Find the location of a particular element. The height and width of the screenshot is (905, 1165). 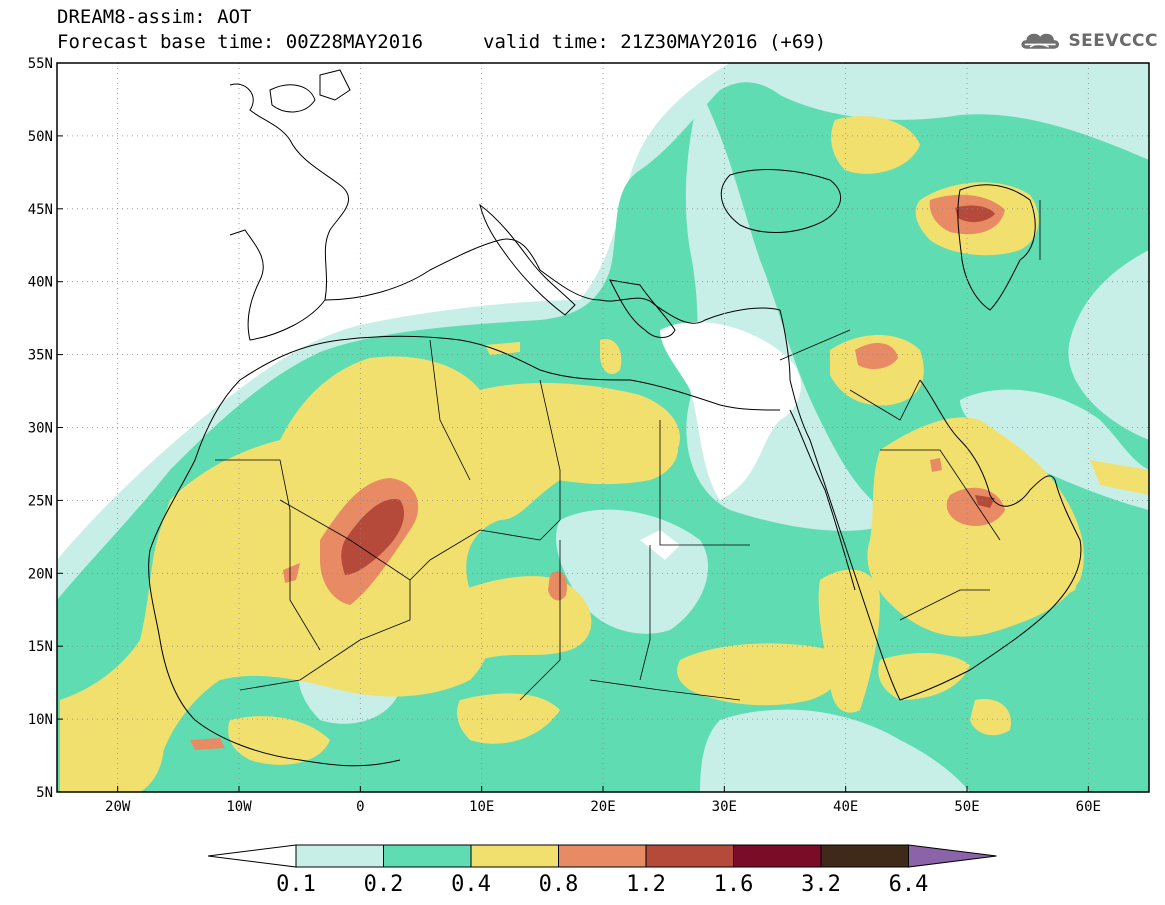

colorbar-level-label: 0.4 is located at coordinates (471, 884).